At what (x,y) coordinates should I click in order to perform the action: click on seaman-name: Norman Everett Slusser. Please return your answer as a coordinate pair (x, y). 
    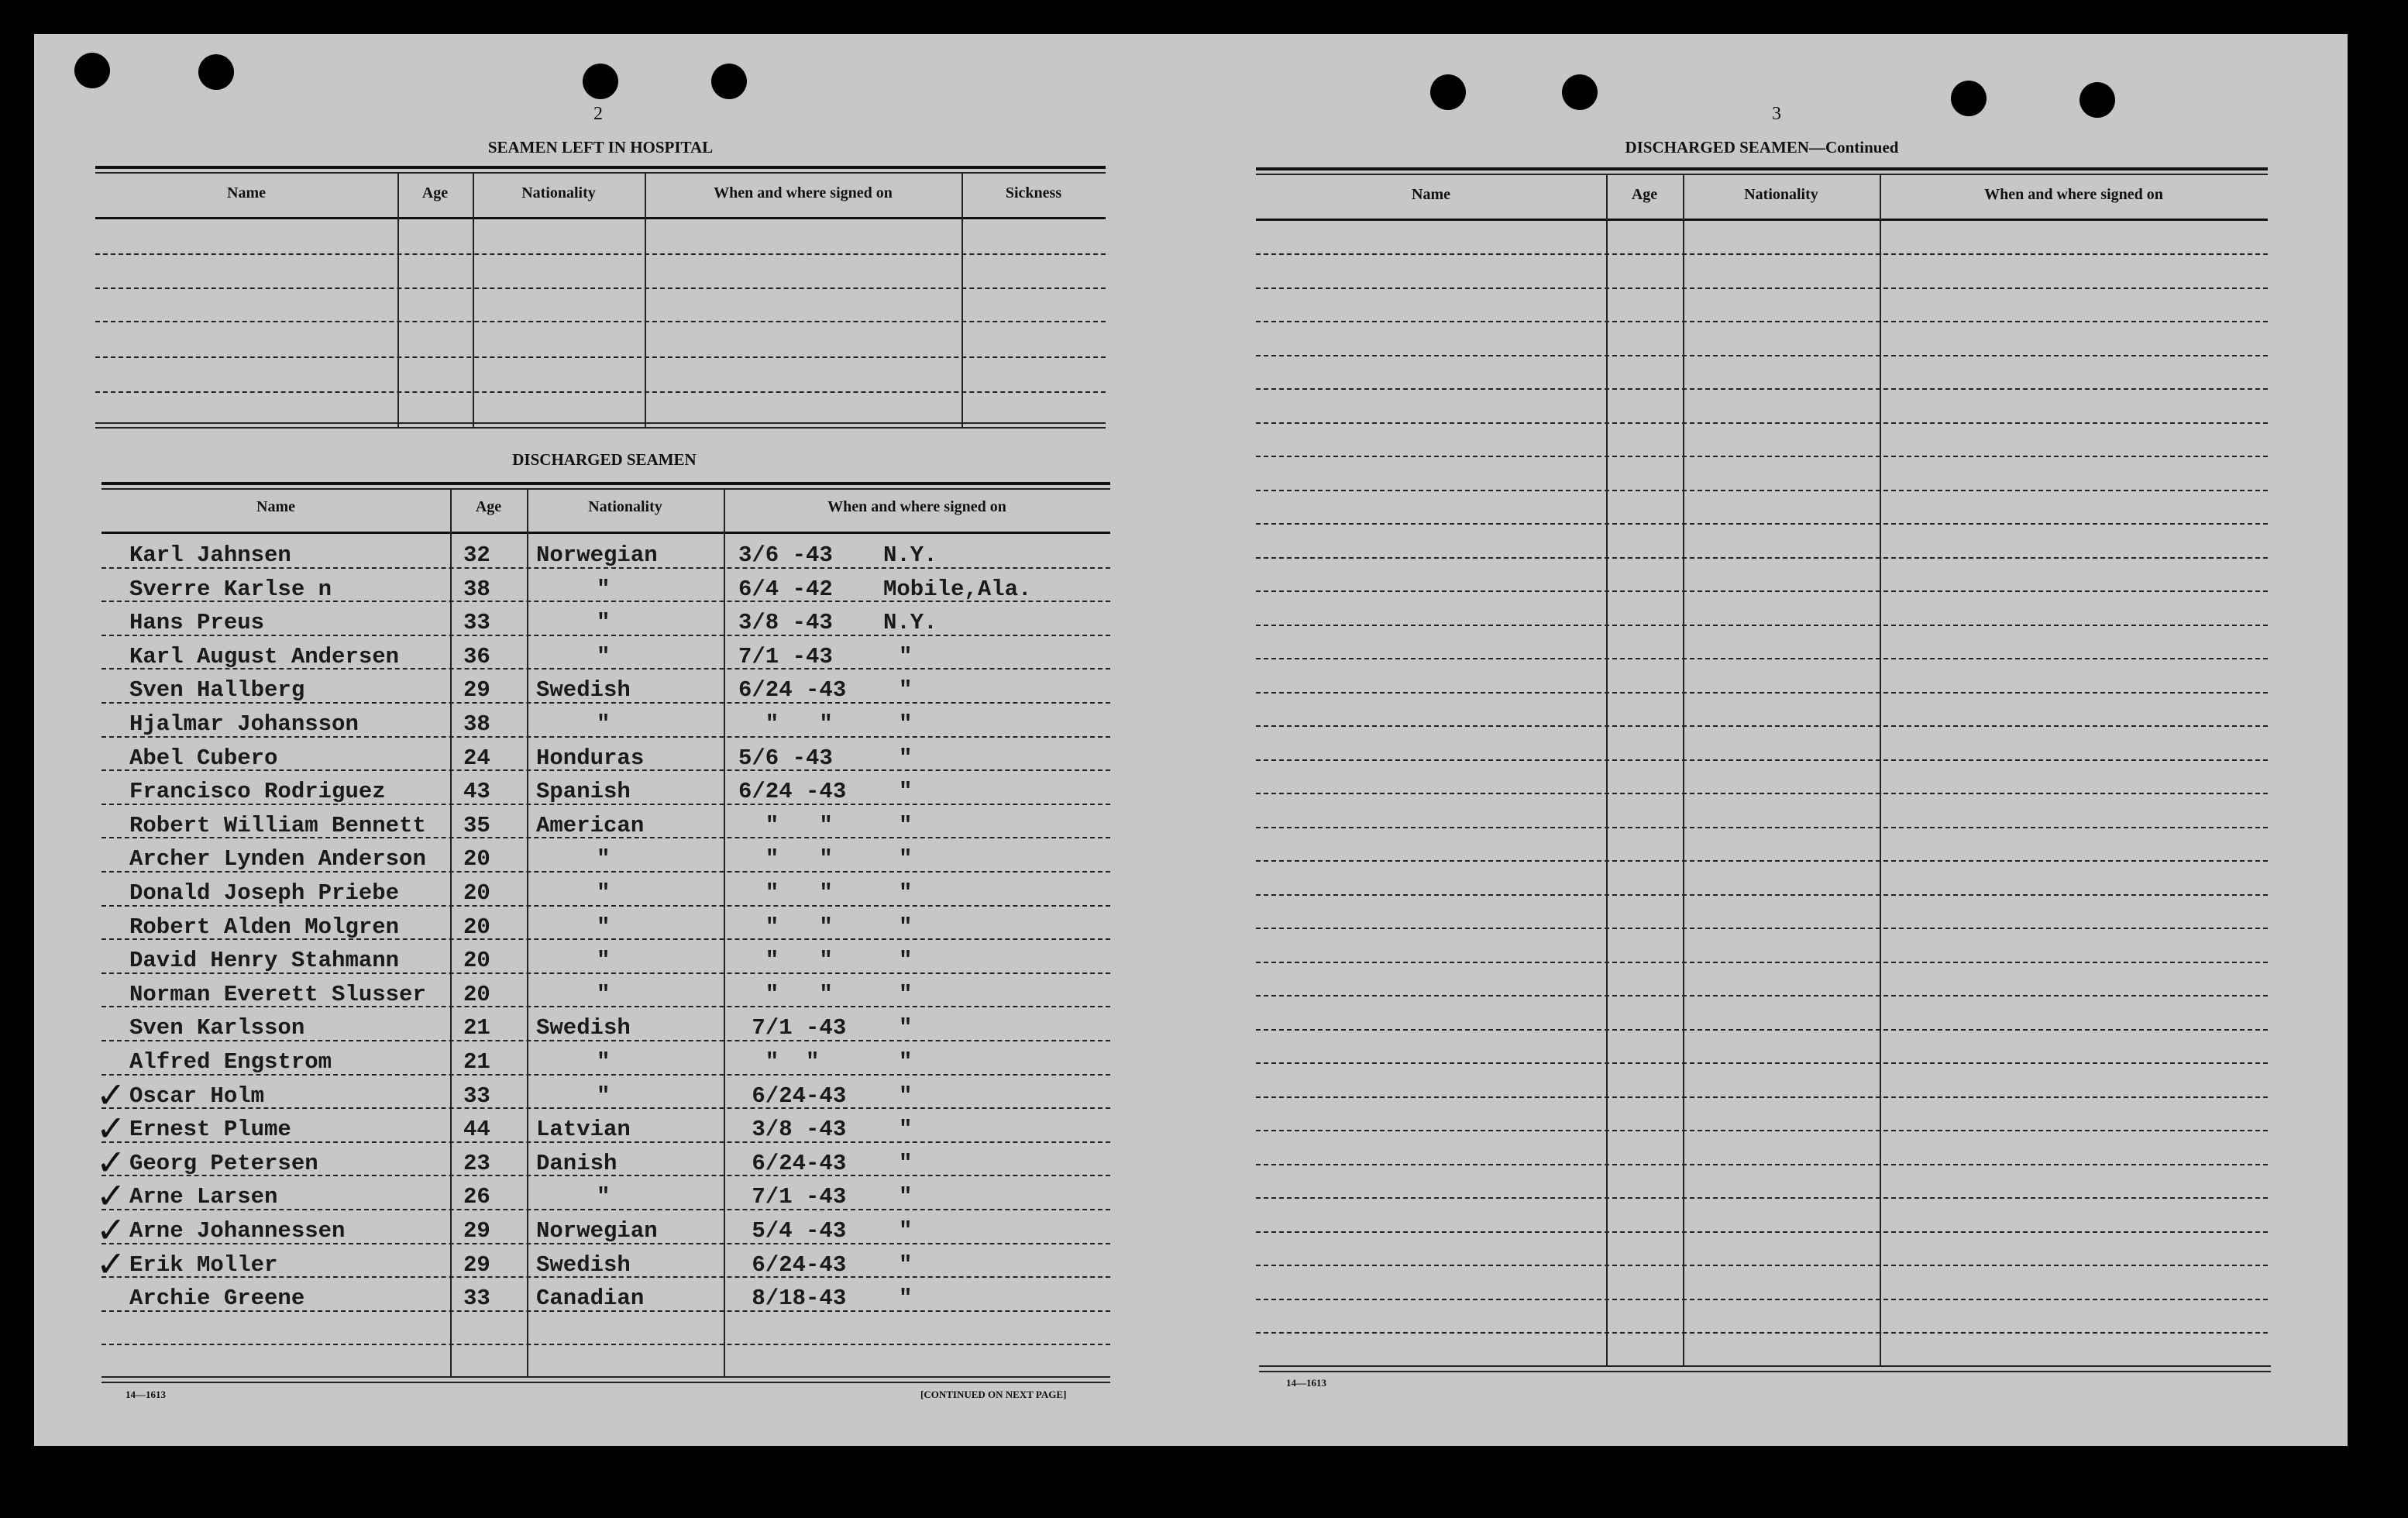
    Looking at the image, I should click on (277, 994).